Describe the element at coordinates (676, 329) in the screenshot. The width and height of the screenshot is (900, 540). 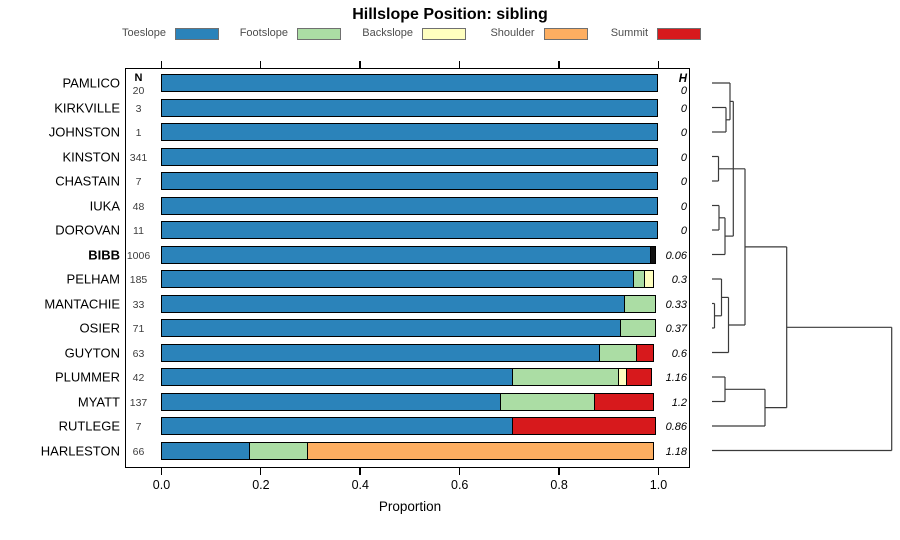
I see `h-value: 0.37` at that location.